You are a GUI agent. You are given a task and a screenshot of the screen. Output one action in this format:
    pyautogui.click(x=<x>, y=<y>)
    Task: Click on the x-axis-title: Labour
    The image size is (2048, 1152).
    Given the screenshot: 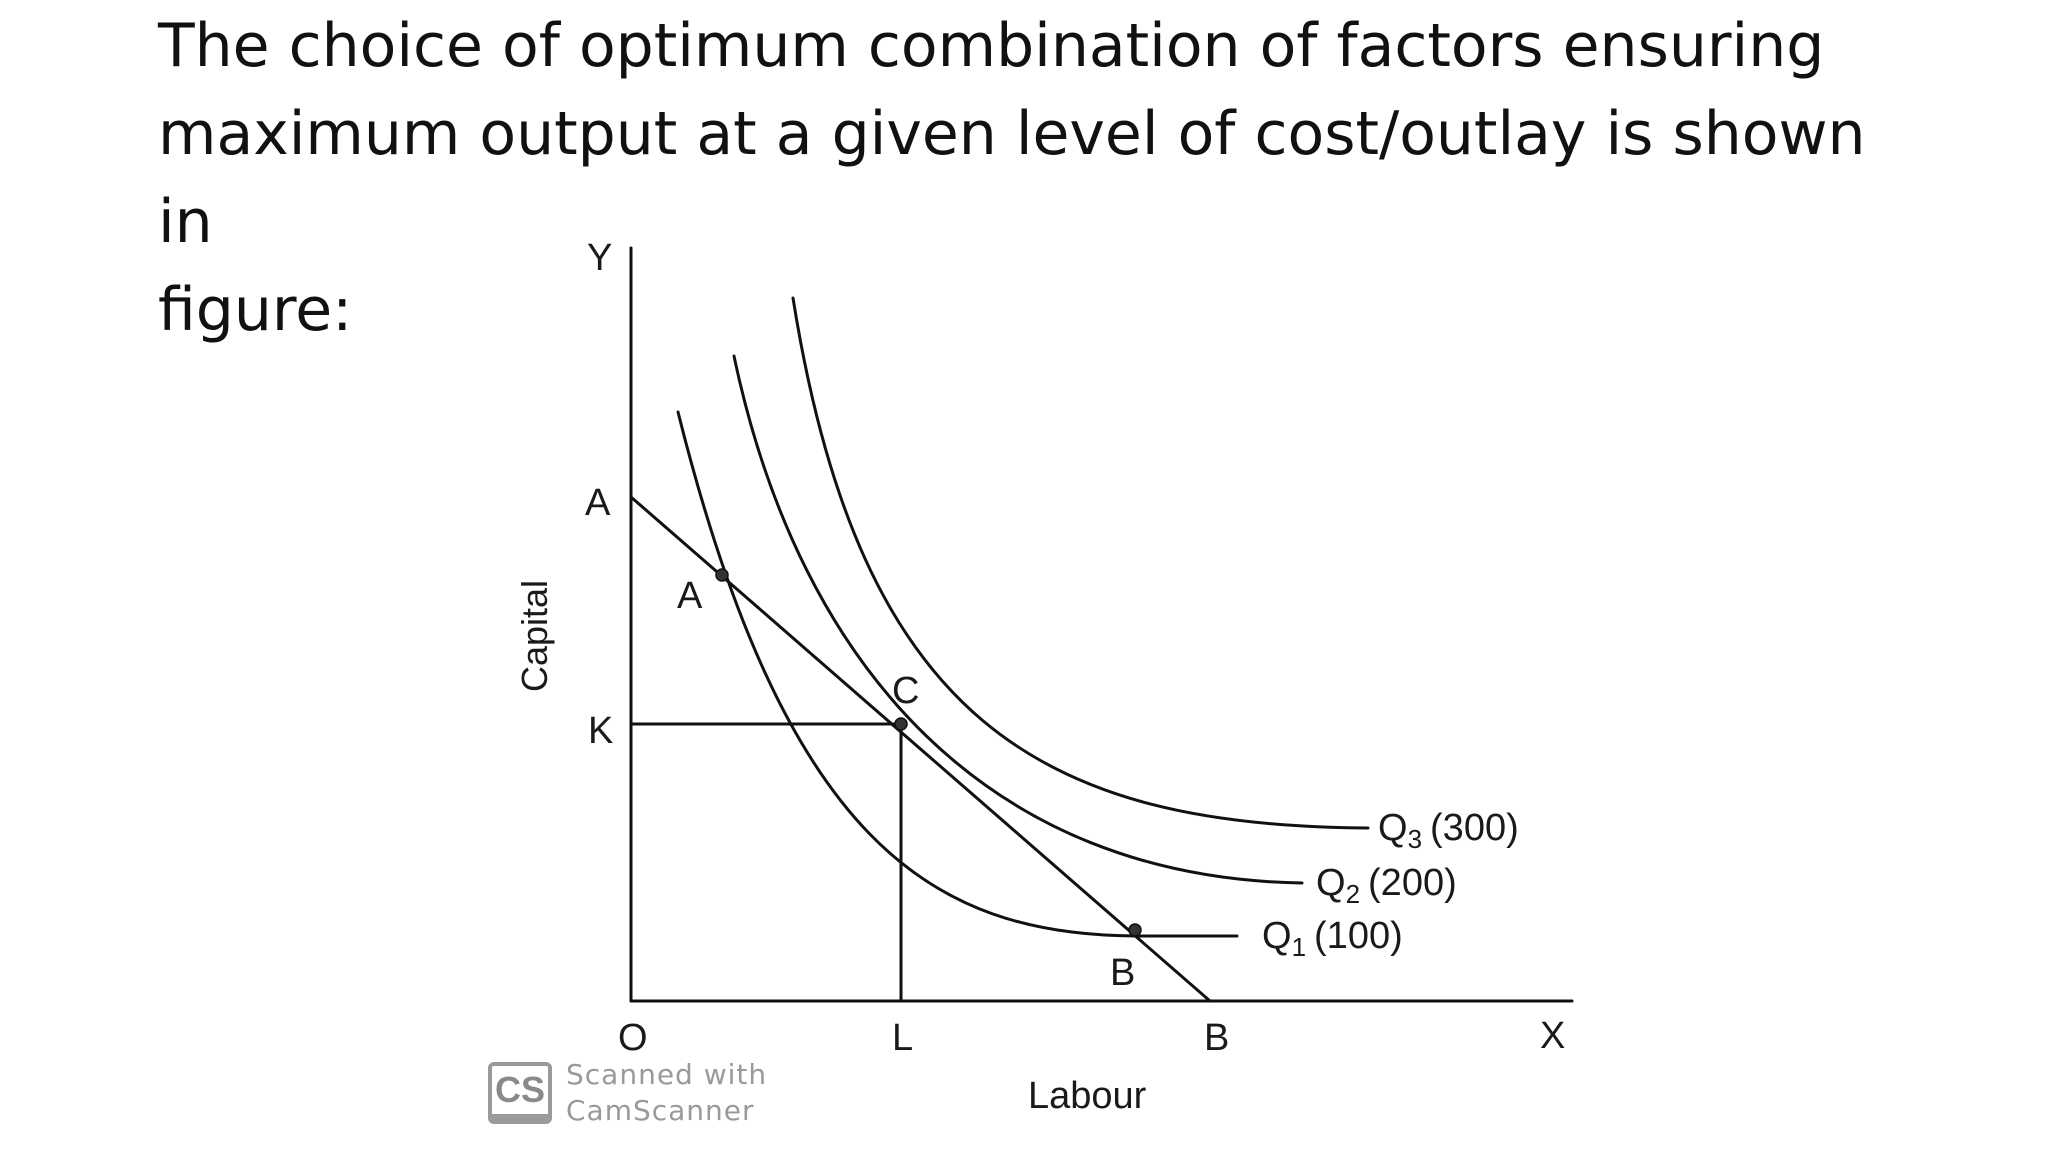 What is the action you would take?
    pyautogui.click(x=1087, y=1096)
    